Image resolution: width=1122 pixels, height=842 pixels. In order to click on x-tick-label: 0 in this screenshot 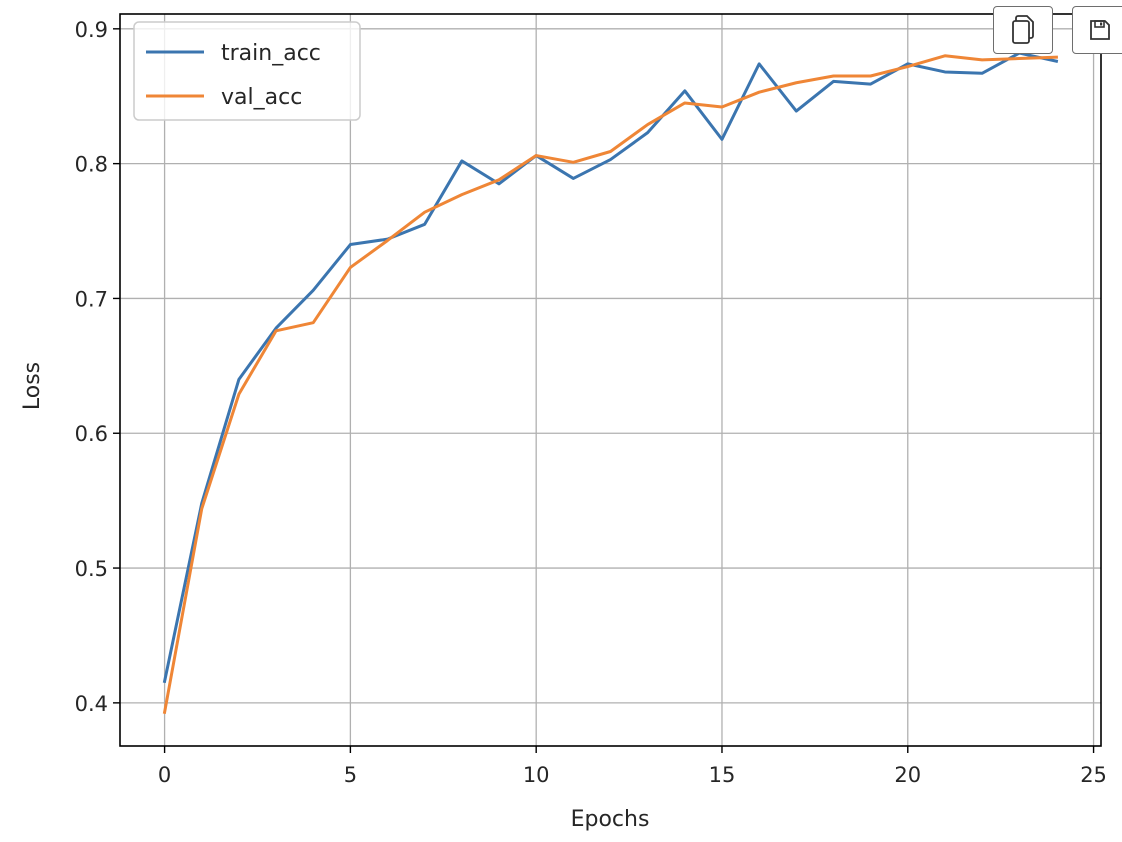, I will do `click(164, 775)`.